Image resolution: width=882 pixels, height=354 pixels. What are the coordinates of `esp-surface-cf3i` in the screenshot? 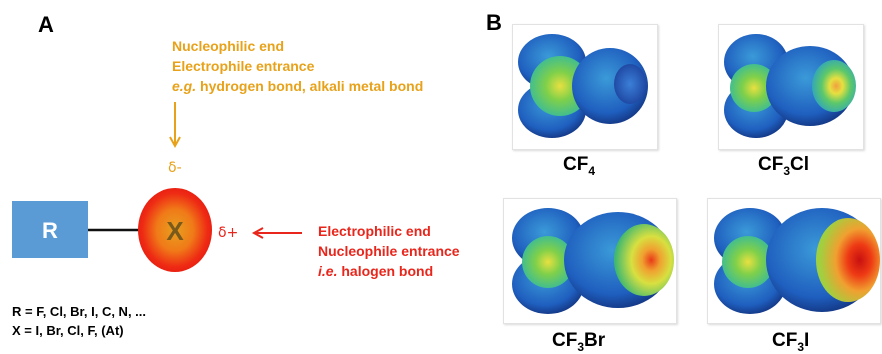 It's located at (797, 261).